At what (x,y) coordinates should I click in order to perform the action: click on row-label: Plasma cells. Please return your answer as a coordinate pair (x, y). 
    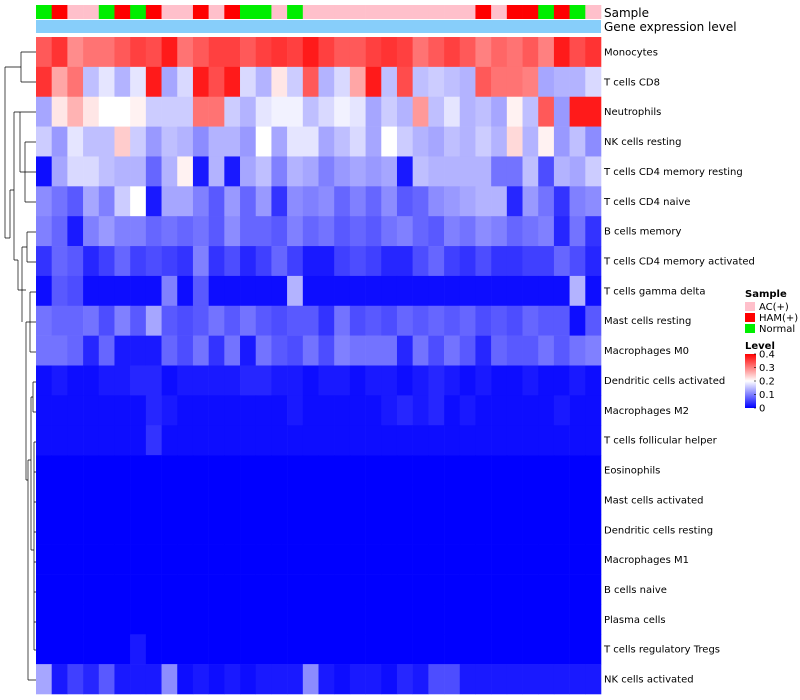
    Looking at the image, I should click on (635, 620).